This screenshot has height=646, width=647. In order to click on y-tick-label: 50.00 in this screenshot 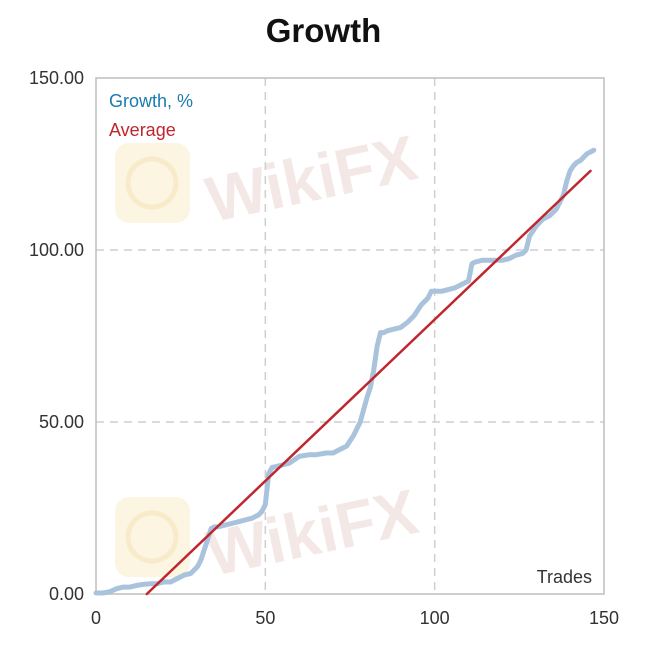, I will do `click(61, 422)`.